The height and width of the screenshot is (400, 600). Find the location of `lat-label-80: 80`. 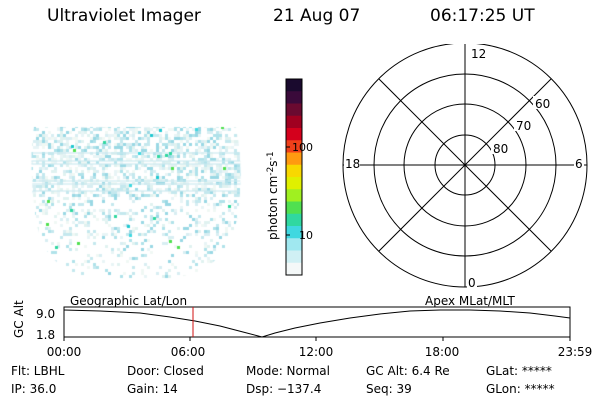

lat-label-80: 80 is located at coordinates (500, 149).